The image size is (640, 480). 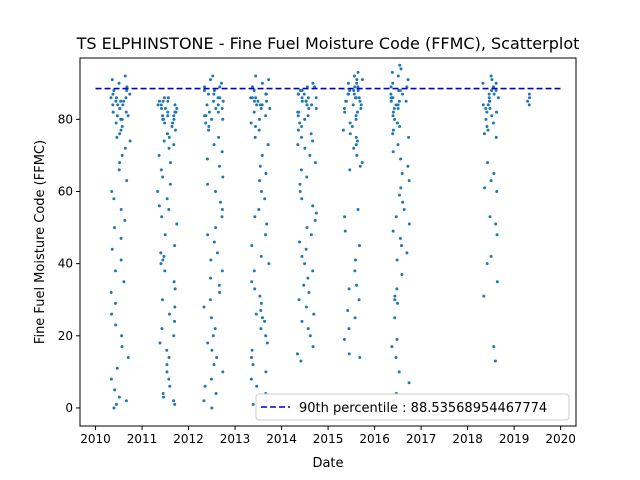 I want to click on y-tick-label: 40, so click(x=65, y=264).